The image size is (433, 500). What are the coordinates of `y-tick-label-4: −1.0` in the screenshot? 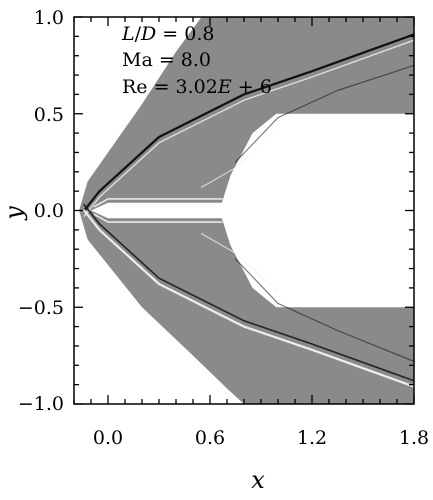 It's located at (41, 404).